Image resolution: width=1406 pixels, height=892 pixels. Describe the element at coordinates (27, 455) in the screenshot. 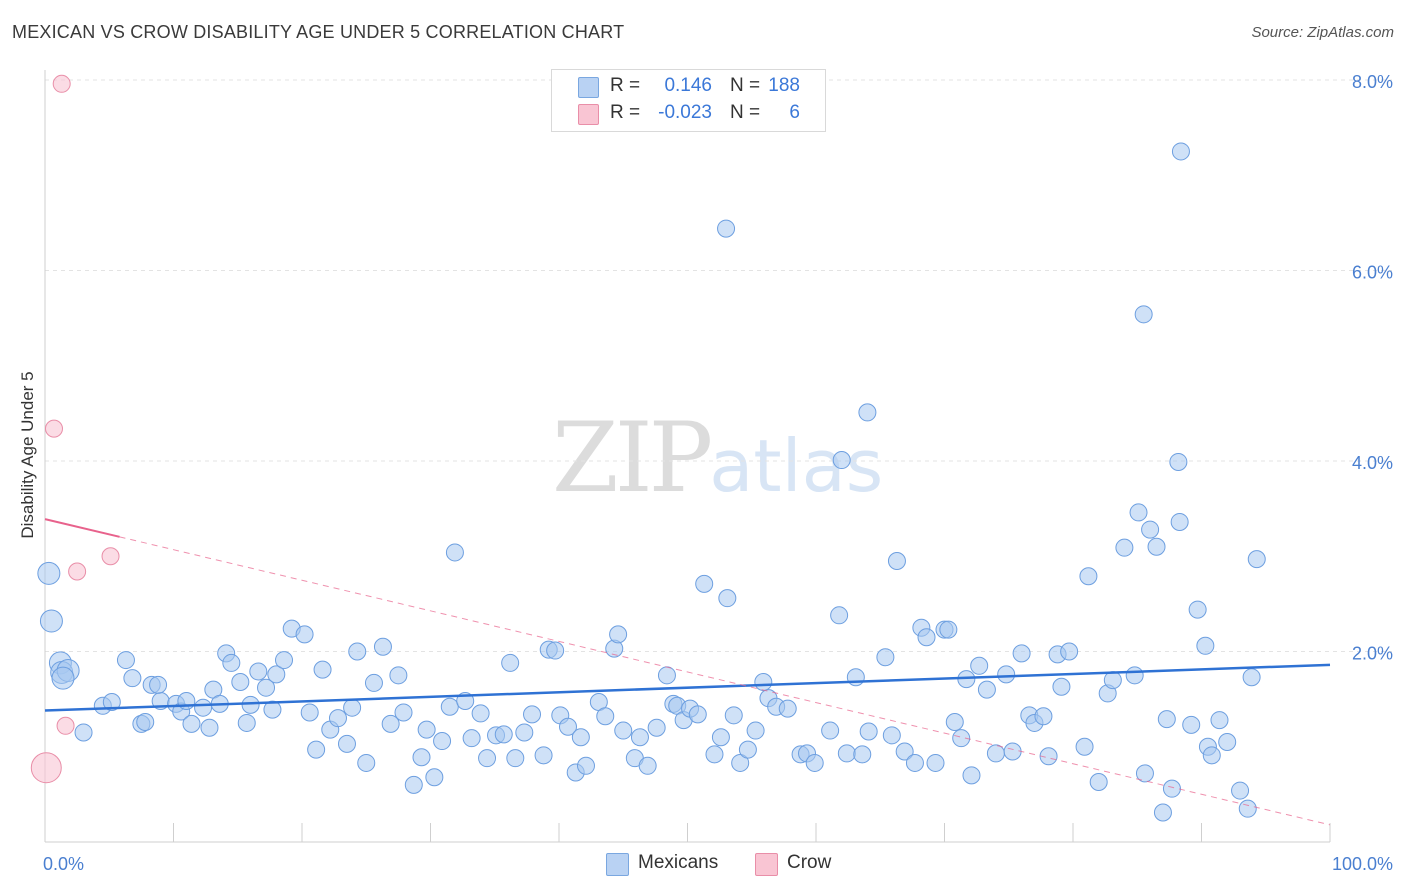

I see `y-axis-title: Disability Age Under 5` at that location.